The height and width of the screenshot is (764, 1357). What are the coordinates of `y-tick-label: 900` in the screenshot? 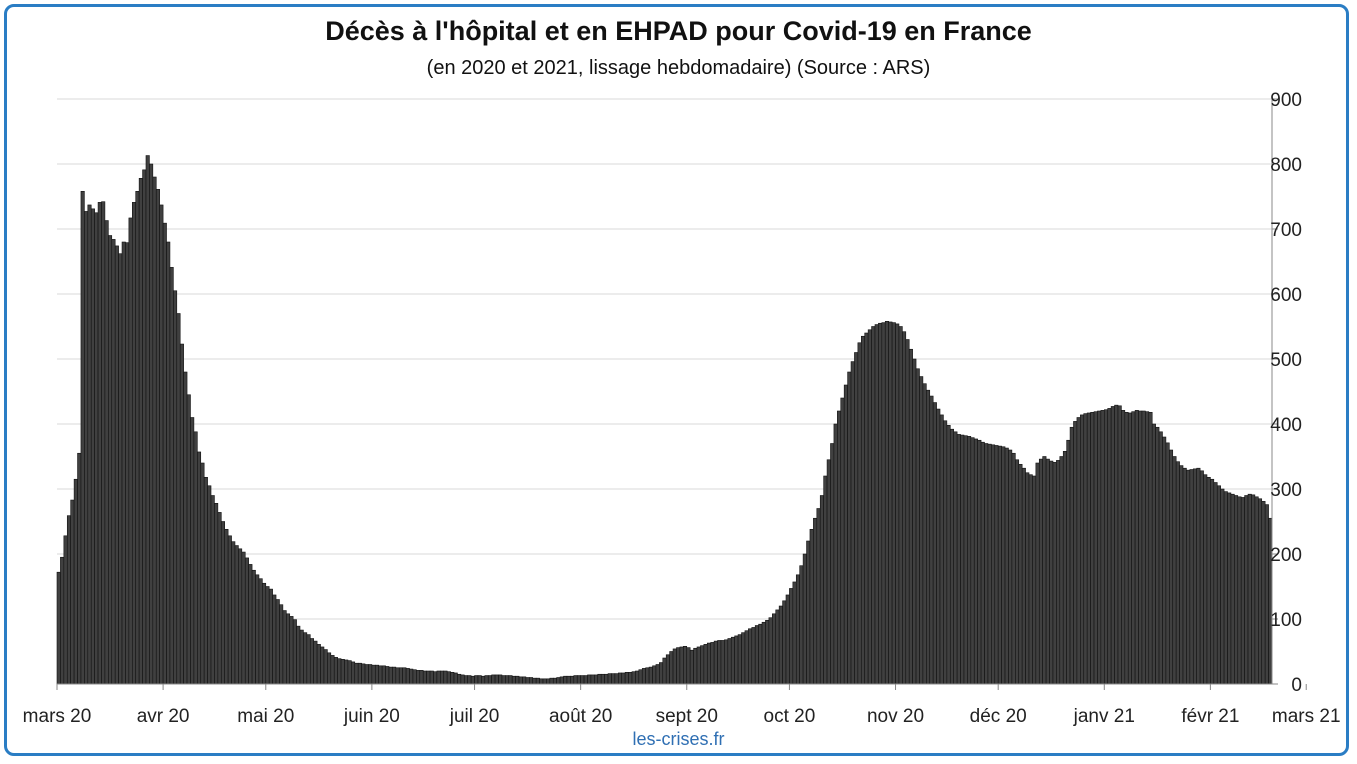 It's located at (1286, 100).